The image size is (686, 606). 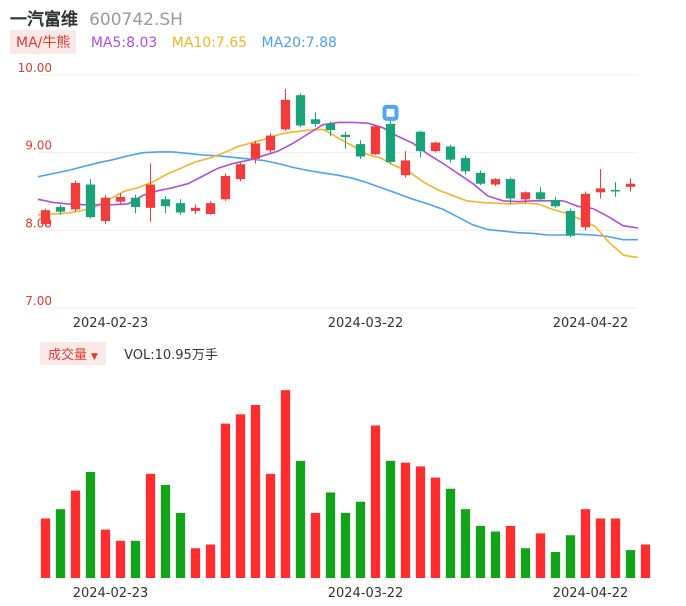 I want to click on volume-value: VOL:10.95万手, so click(x=171, y=355).